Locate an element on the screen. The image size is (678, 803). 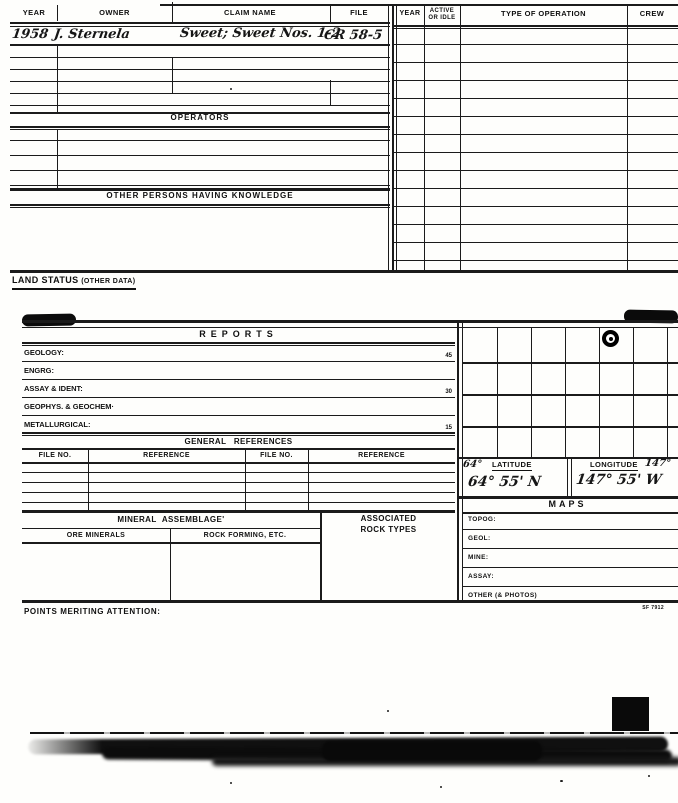
maps-title: MAPS is located at coordinates (567, 504).